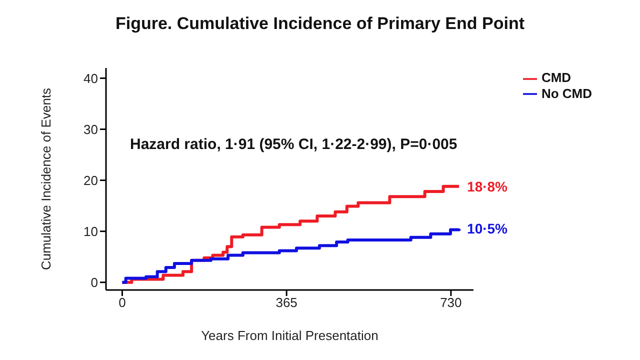 Image resolution: width=640 pixels, height=360 pixels. What do you see at coordinates (487, 186) in the screenshot?
I see `annotation: 18·8%` at bounding box center [487, 186].